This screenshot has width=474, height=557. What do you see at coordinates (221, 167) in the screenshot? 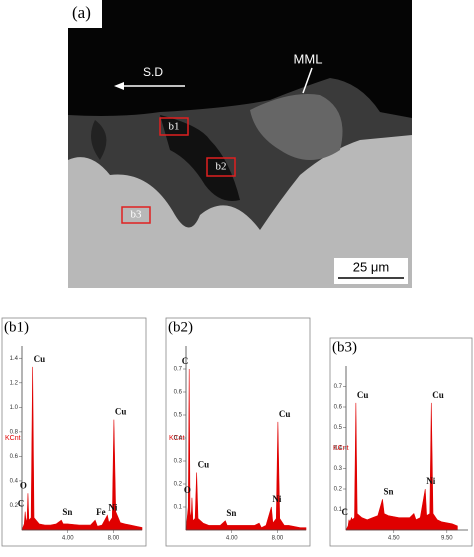
I see `region-label: b2` at bounding box center [221, 167].